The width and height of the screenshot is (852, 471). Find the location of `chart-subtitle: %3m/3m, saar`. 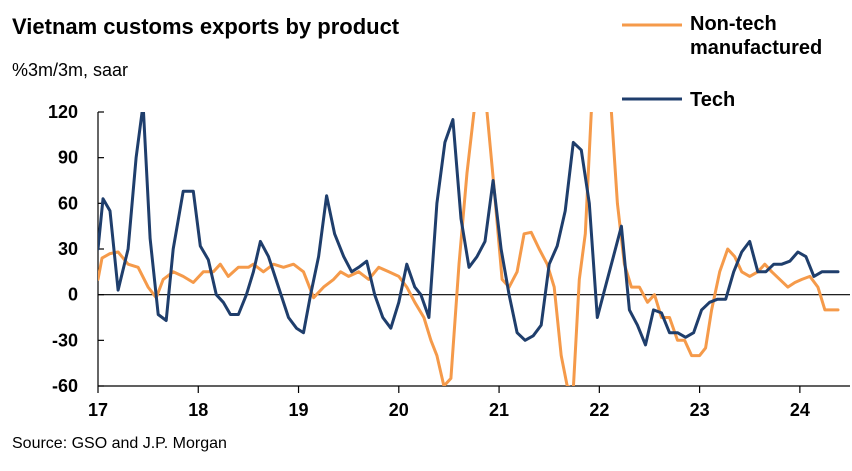

chart-subtitle: %3m/3m, saar is located at coordinates (70, 70).